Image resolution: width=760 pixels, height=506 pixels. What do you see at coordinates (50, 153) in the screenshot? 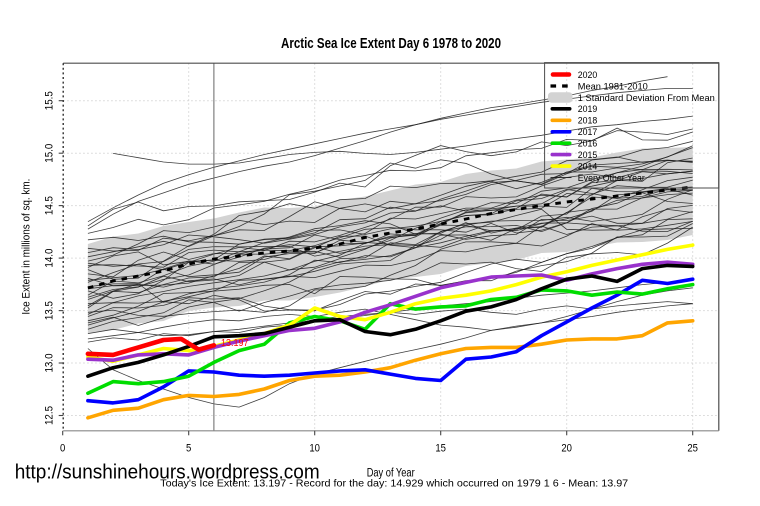
I see `svg-text: 15.0` at bounding box center [50, 153].